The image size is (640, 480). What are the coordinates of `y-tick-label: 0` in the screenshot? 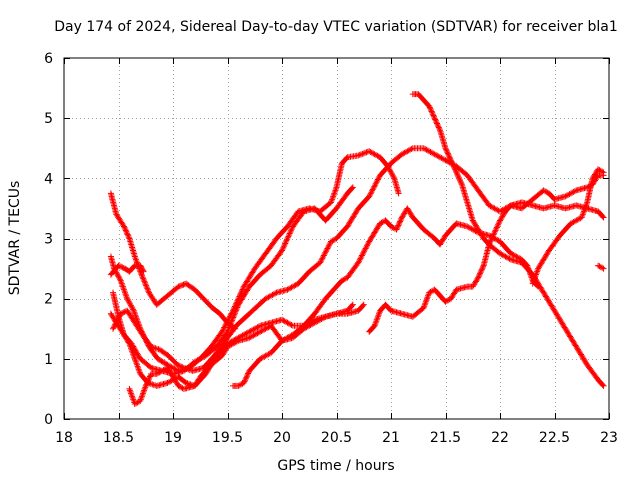 It's located at (48, 420).